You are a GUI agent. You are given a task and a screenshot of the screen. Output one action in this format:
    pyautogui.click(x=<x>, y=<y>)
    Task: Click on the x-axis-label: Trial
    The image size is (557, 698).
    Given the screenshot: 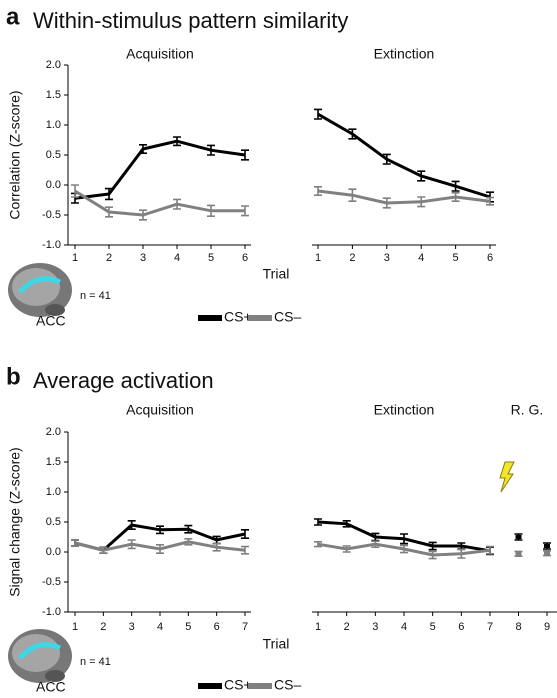 What is the action you would take?
    pyautogui.click(x=276, y=274)
    